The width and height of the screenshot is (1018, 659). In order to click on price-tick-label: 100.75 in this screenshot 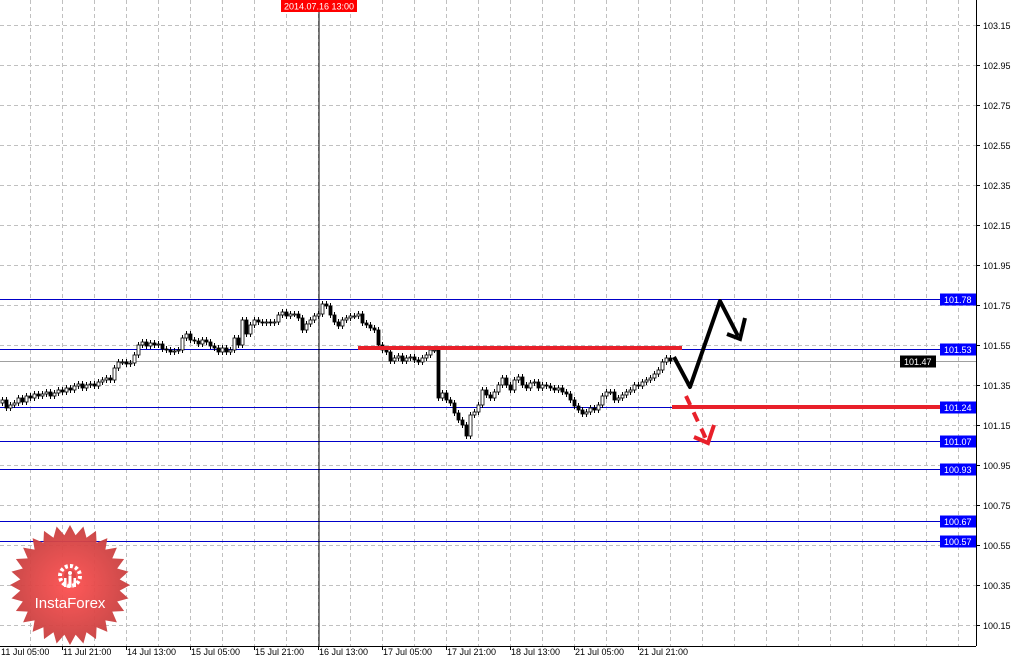, I will do `click(997, 506)`.